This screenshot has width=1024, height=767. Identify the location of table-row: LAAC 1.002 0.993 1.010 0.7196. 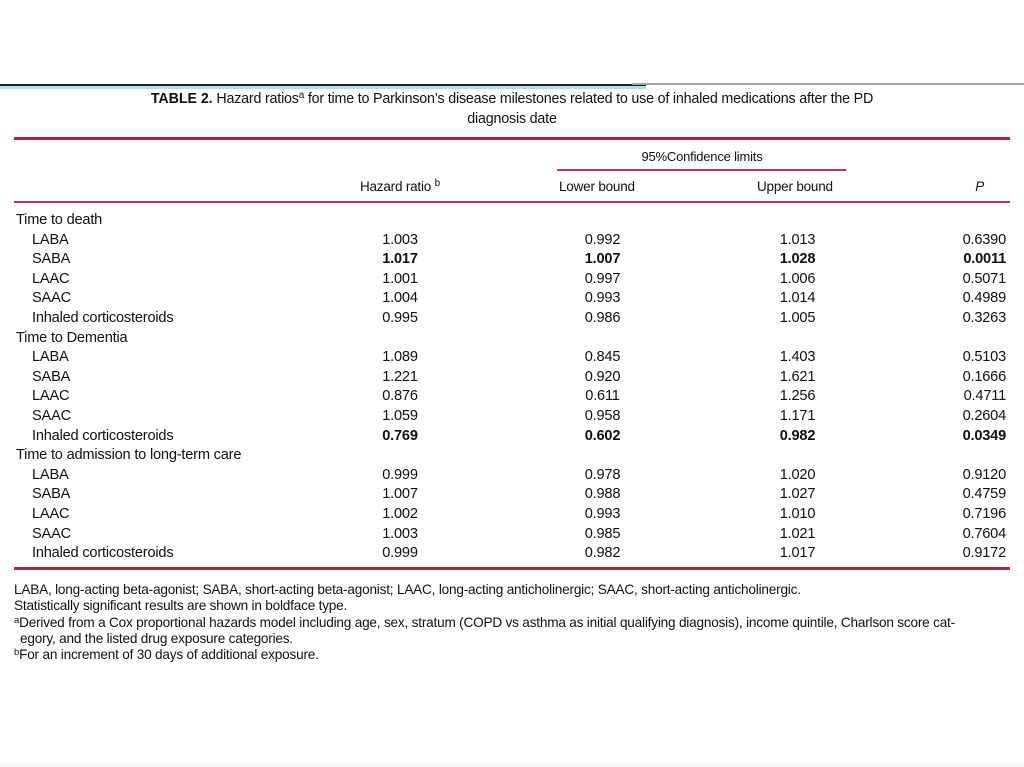
(512, 515).